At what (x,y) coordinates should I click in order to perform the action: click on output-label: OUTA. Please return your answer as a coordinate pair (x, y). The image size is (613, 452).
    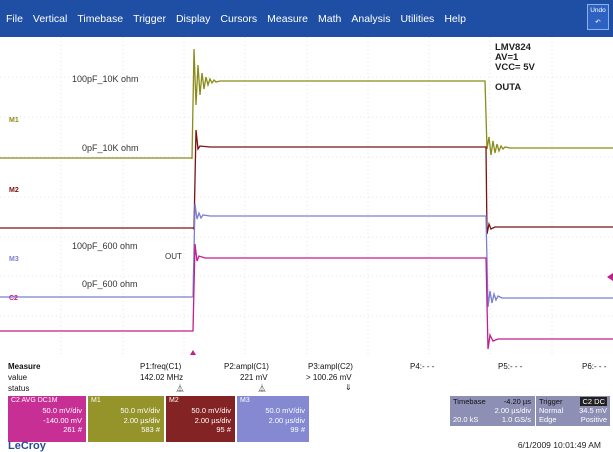
    Looking at the image, I should click on (508, 87).